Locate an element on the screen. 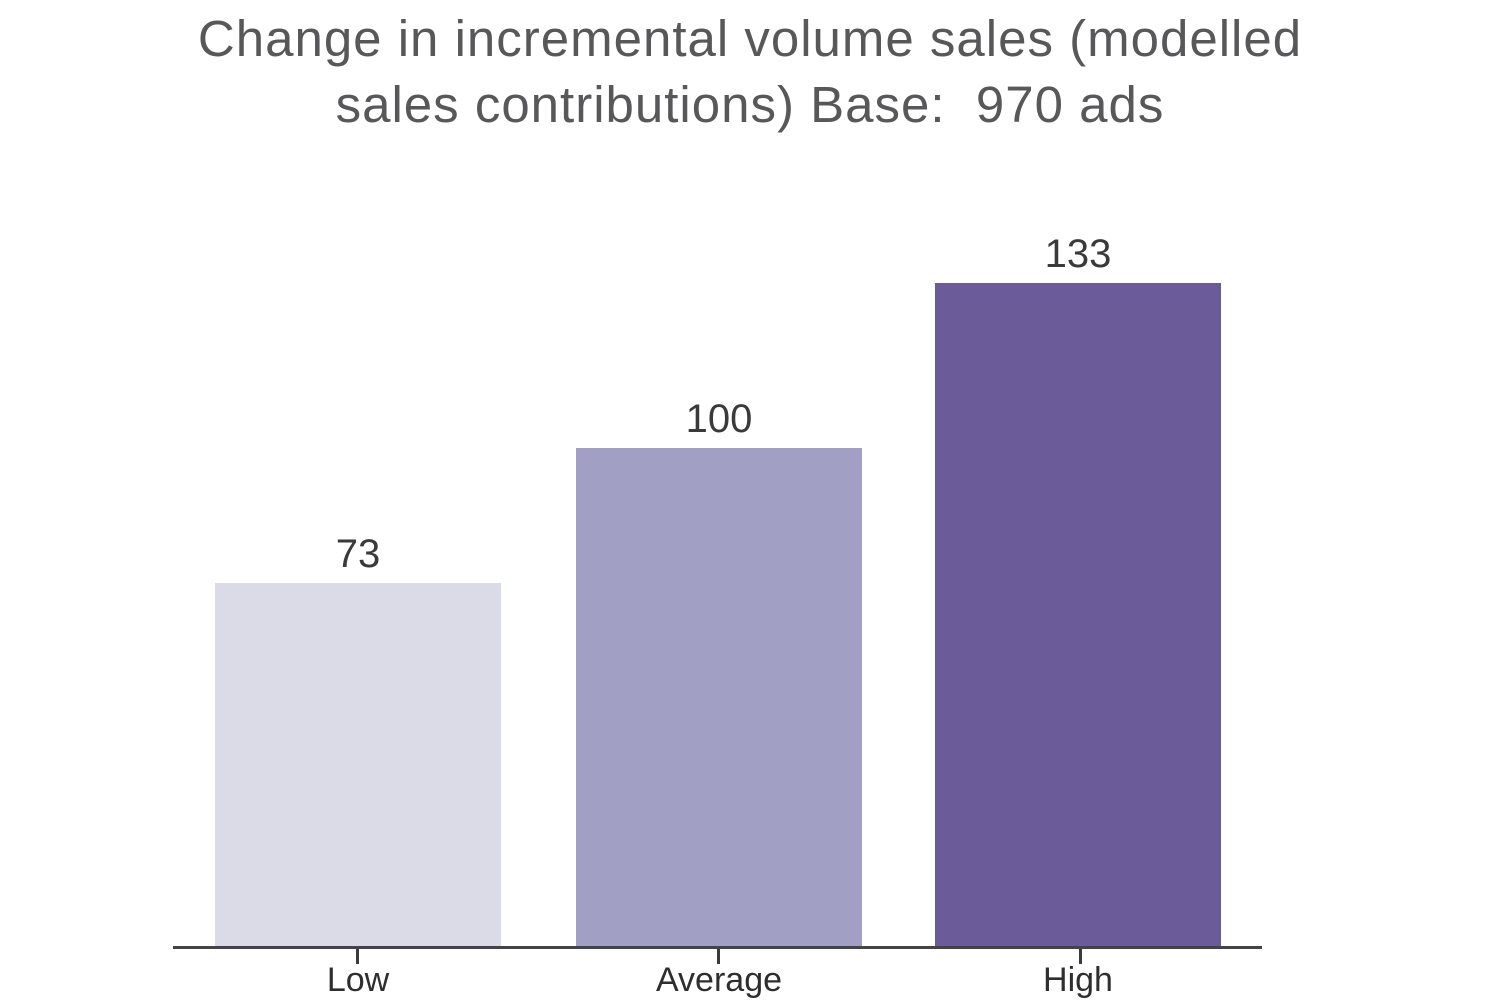  x-axis-tick-high is located at coordinates (1080, 956).